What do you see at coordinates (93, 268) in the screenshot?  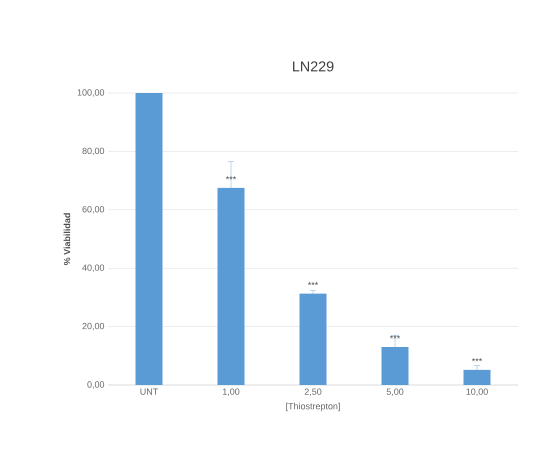 I see `y-tick-label: 40,00` at bounding box center [93, 268].